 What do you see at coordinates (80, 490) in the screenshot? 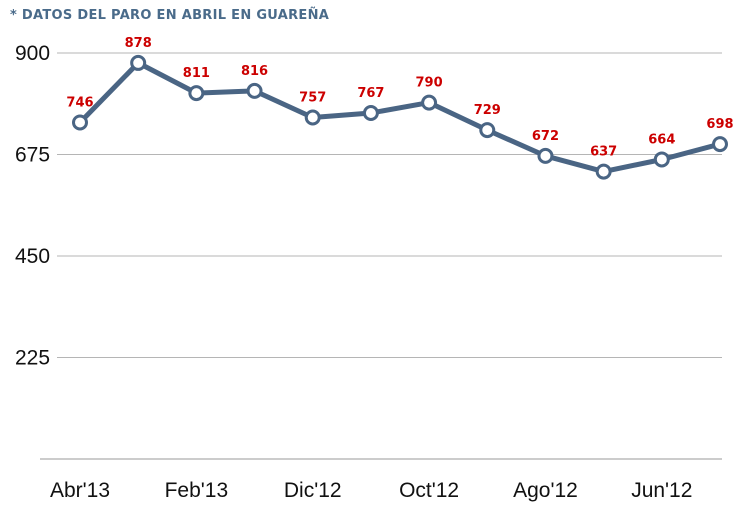
I see `x-tick-label: Abr'13` at bounding box center [80, 490].